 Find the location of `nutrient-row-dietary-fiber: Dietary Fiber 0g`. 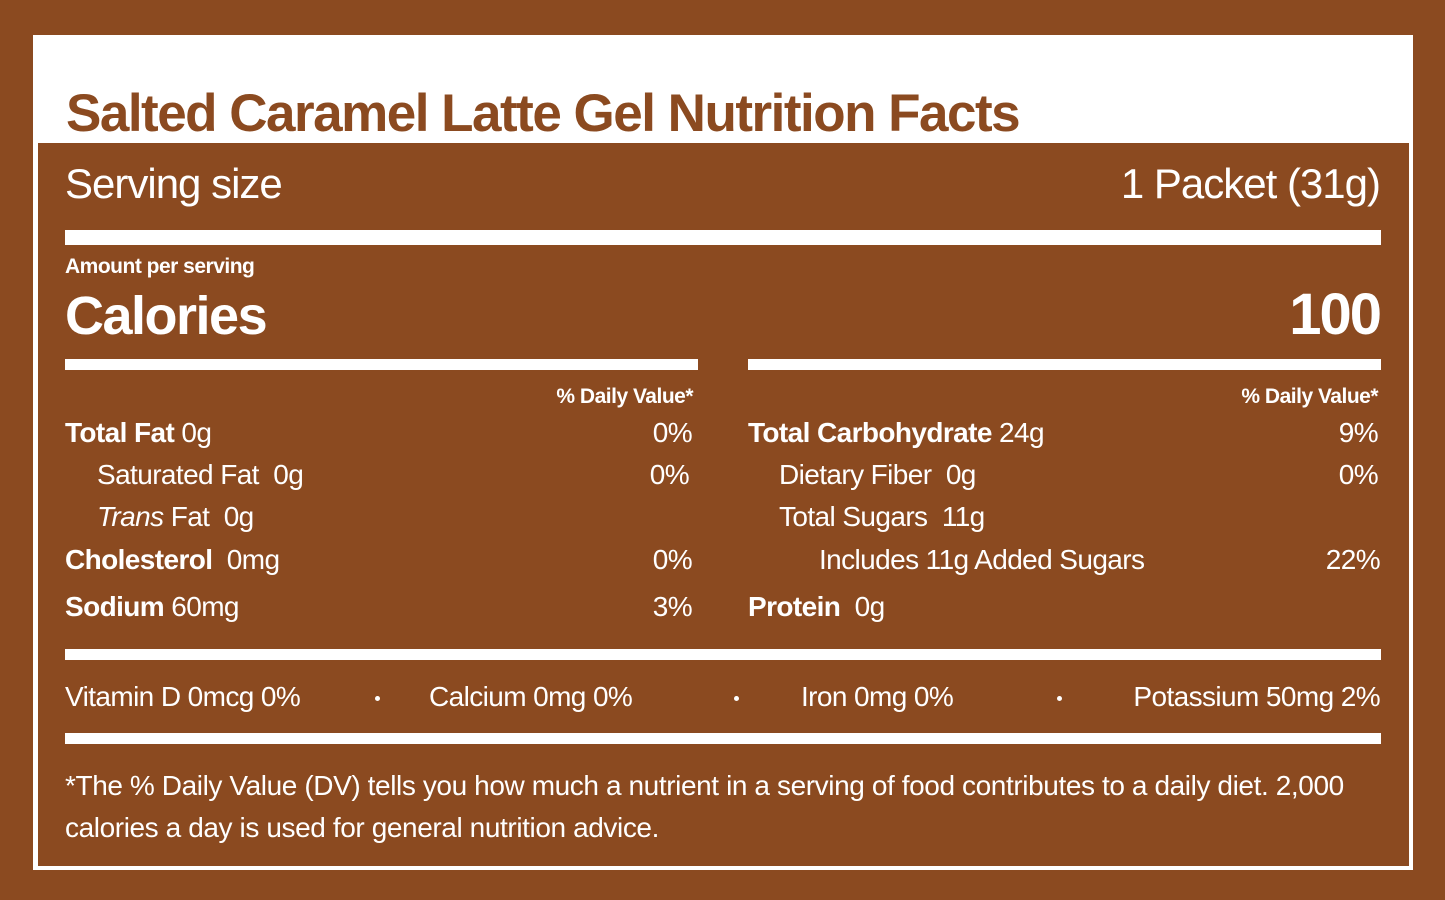

nutrient-row-dietary-fiber: Dietary Fiber 0g is located at coordinates (877, 474).